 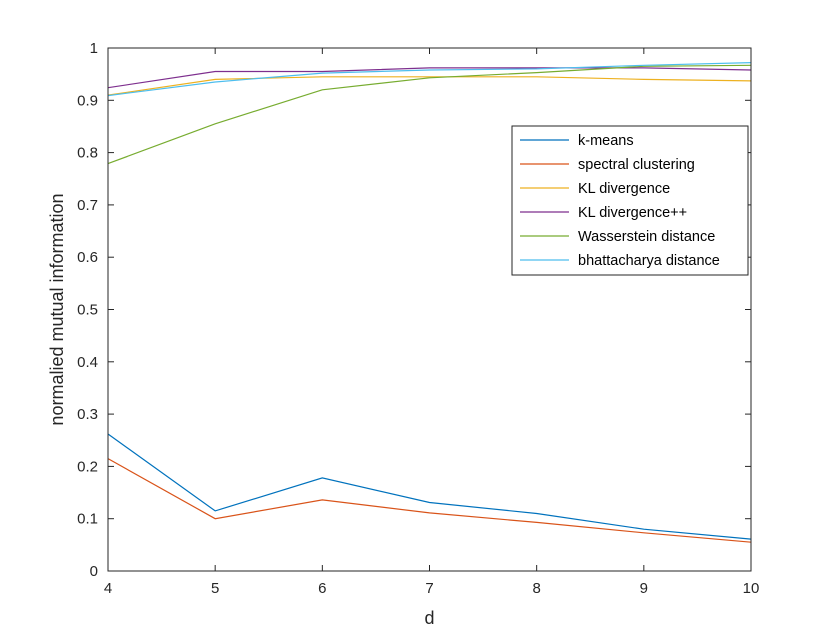 What do you see at coordinates (94, 571) in the screenshot?
I see `y-tick-label: 0` at bounding box center [94, 571].